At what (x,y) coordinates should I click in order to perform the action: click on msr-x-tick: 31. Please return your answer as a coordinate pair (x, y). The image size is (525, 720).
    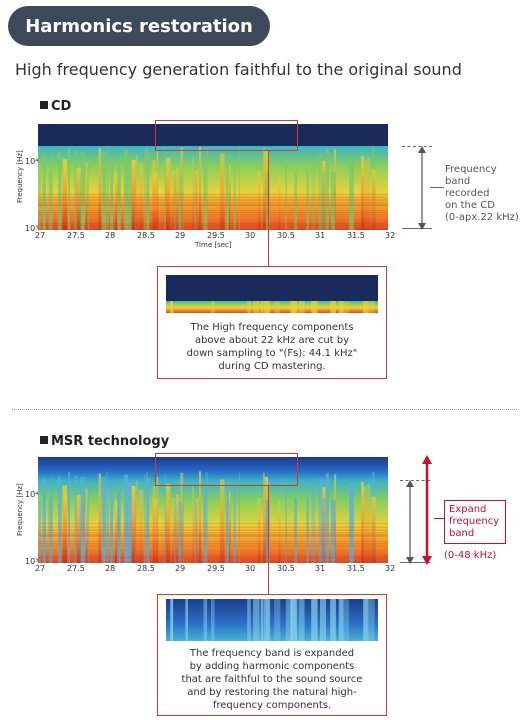
    Looking at the image, I should click on (320, 568).